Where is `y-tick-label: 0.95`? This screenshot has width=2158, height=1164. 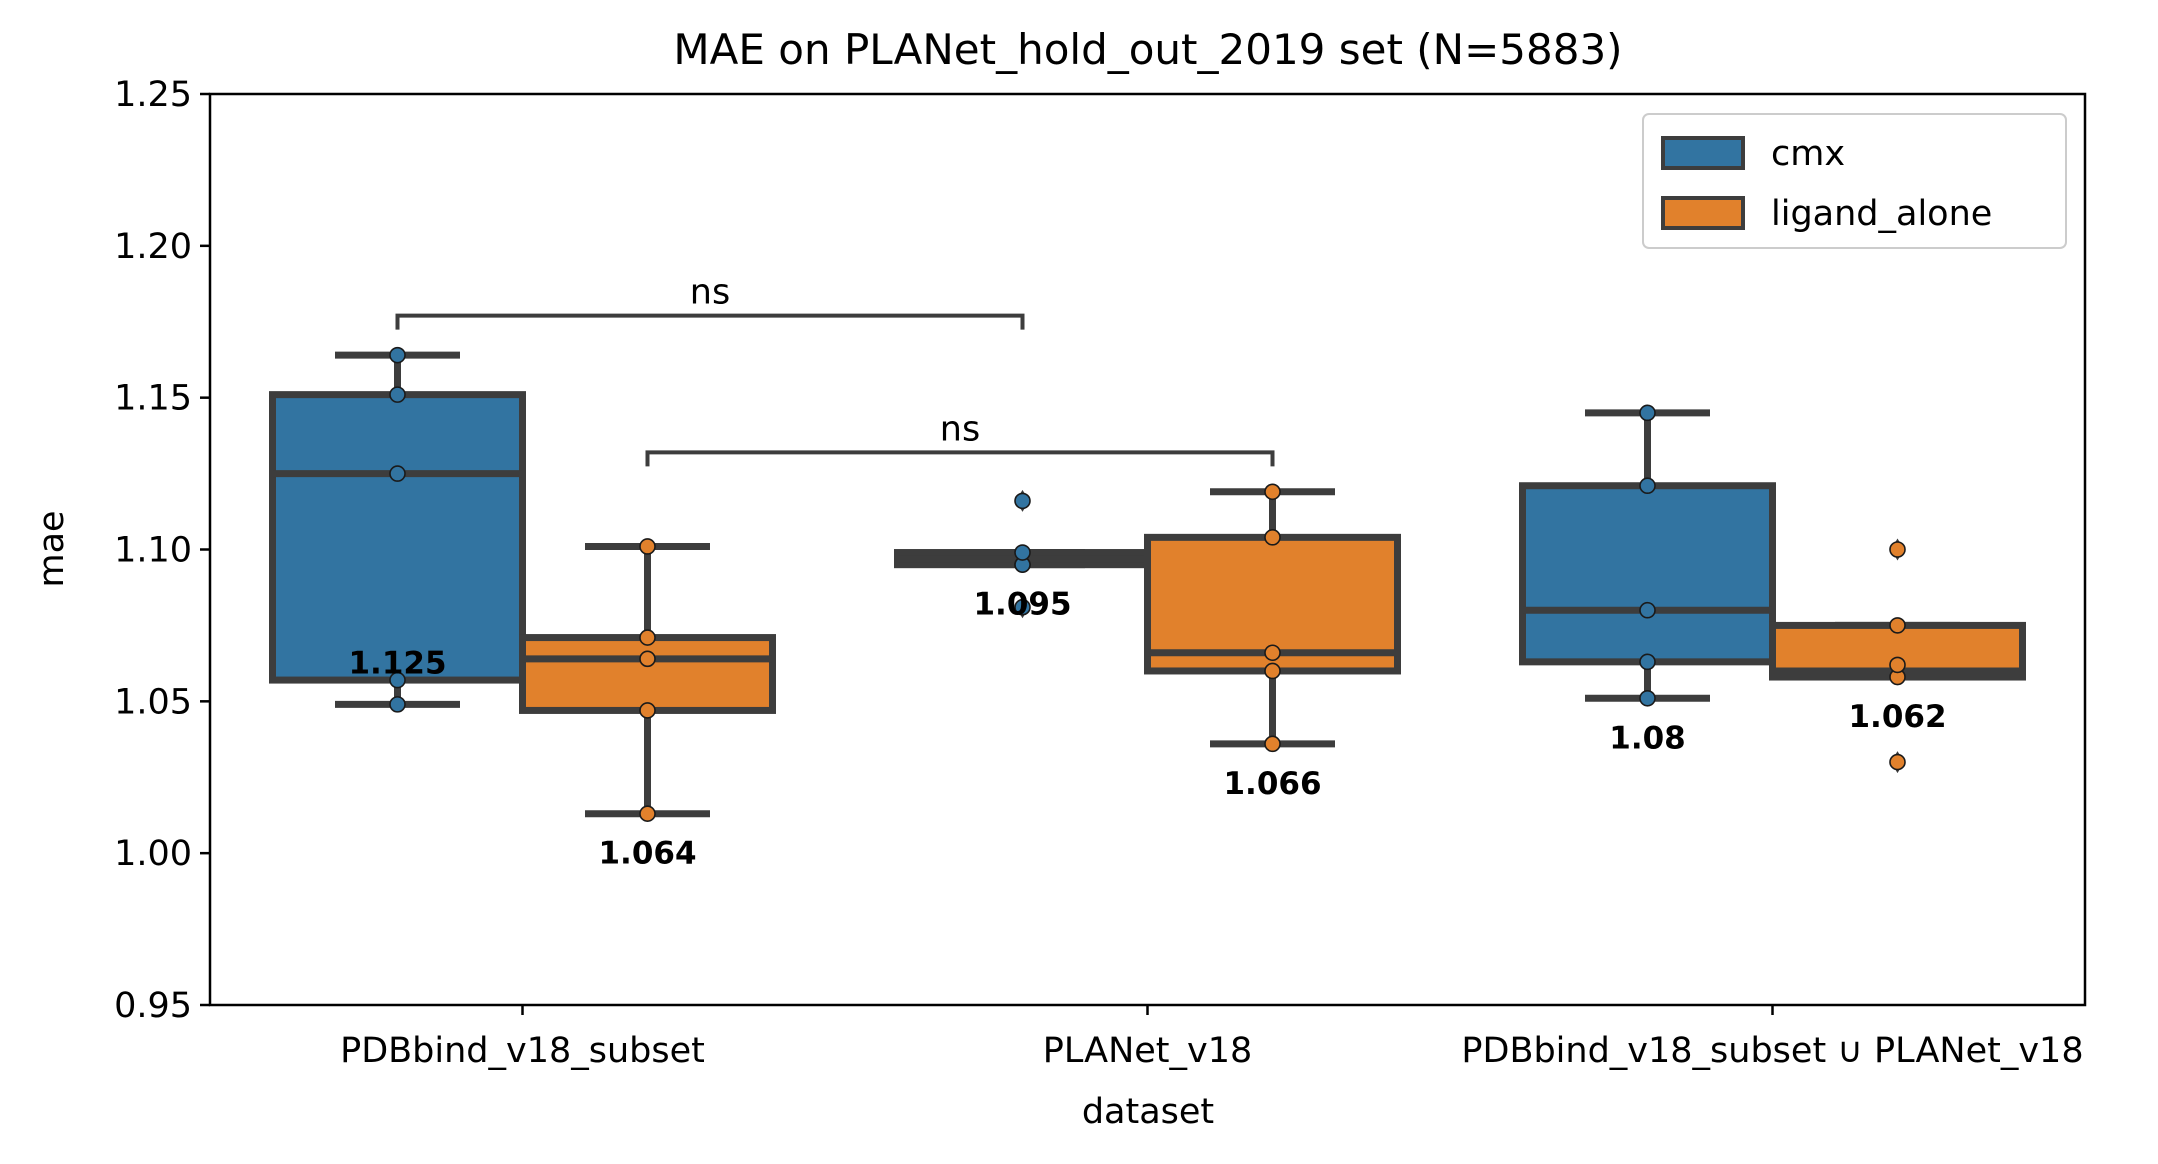
y-tick-label: 0.95 is located at coordinates (153, 1006).